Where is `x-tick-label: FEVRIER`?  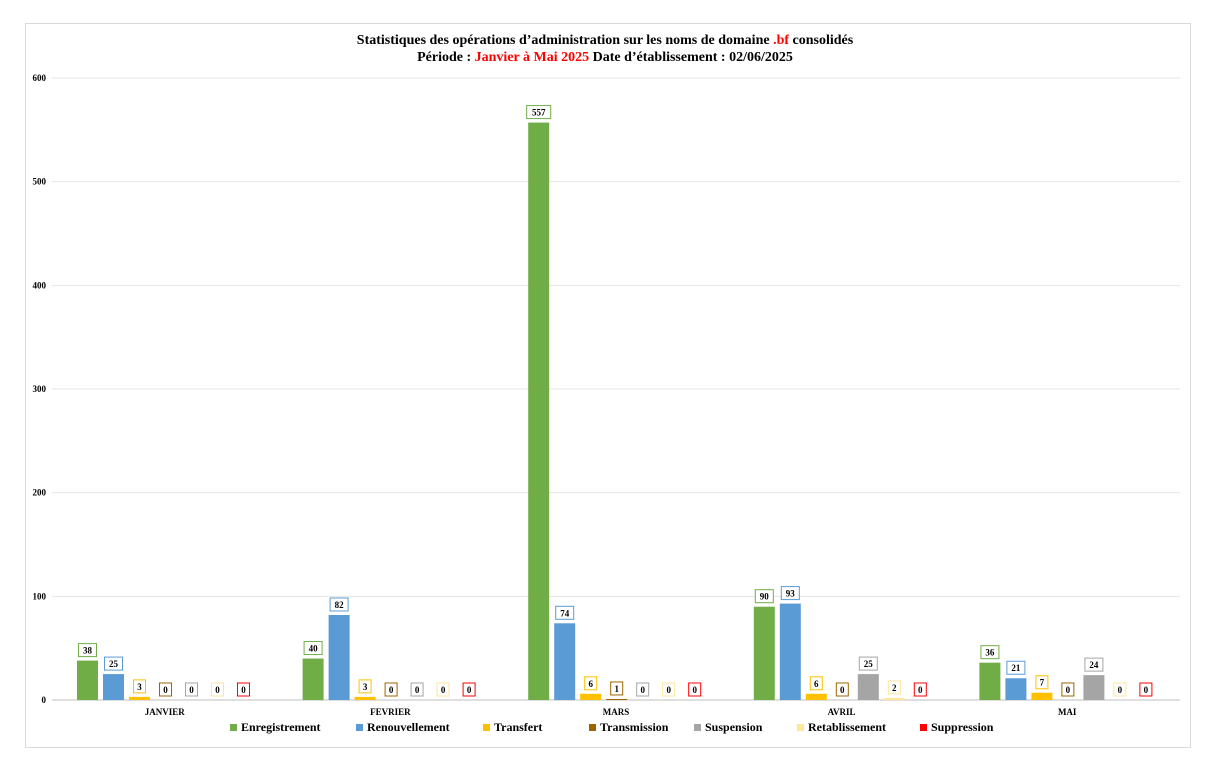
x-tick-label: FEVRIER is located at coordinates (390, 712).